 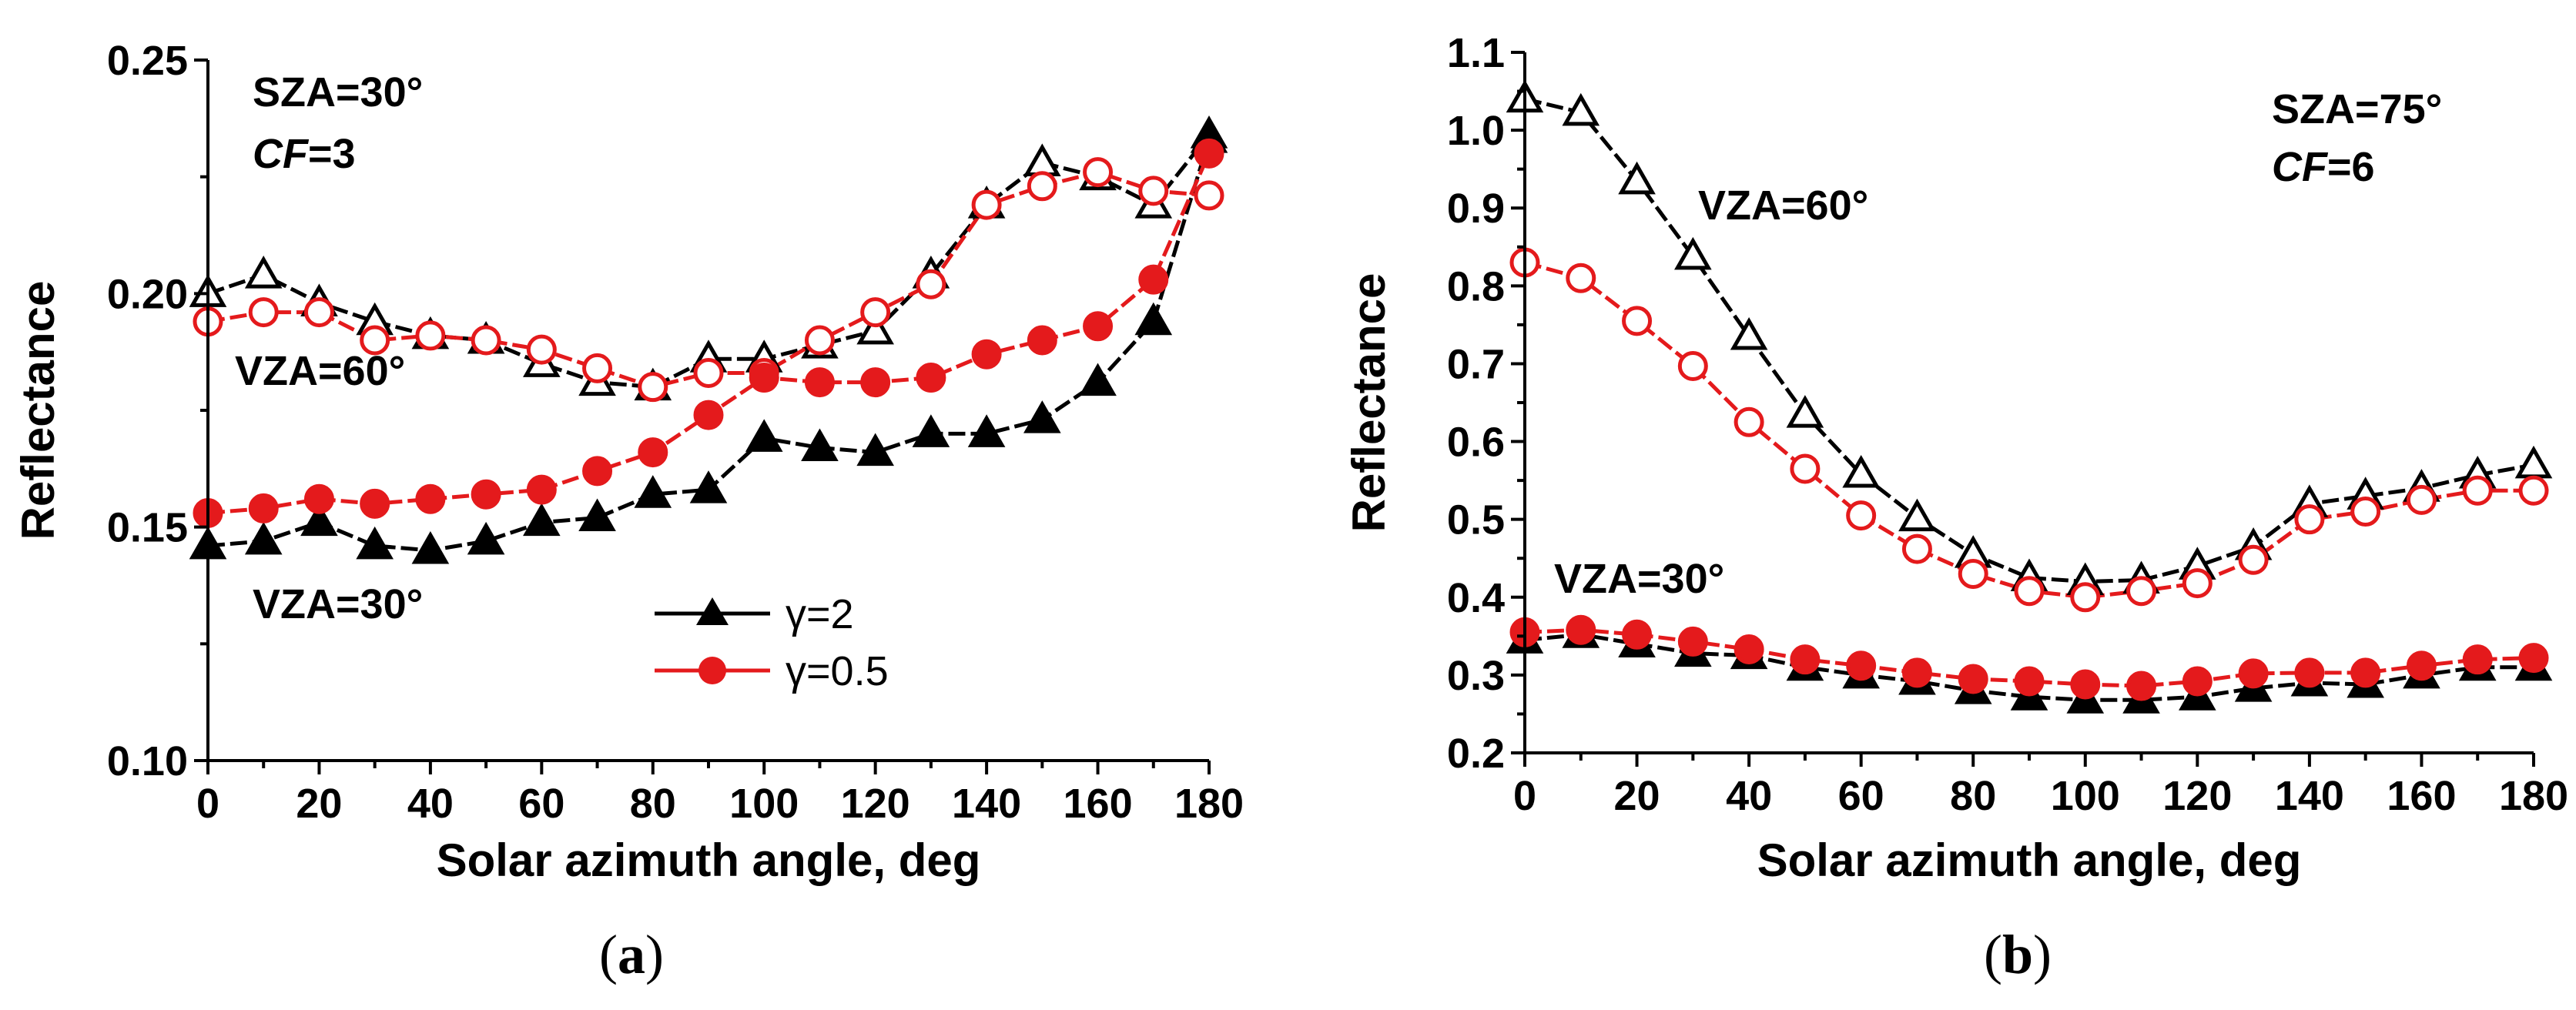 What do you see at coordinates (38, 410) in the screenshot?
I see `panel-a-ylabel: Reflectance` at bounding box center [38, 410].